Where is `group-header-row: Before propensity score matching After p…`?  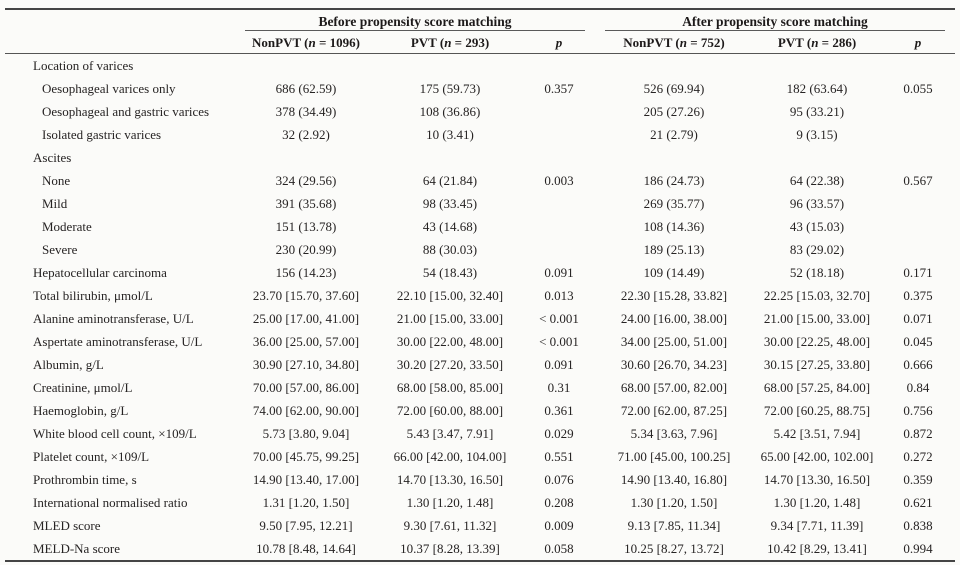
group-header-row: Before propensity score matching After p… is located at coordinates (480, 20).